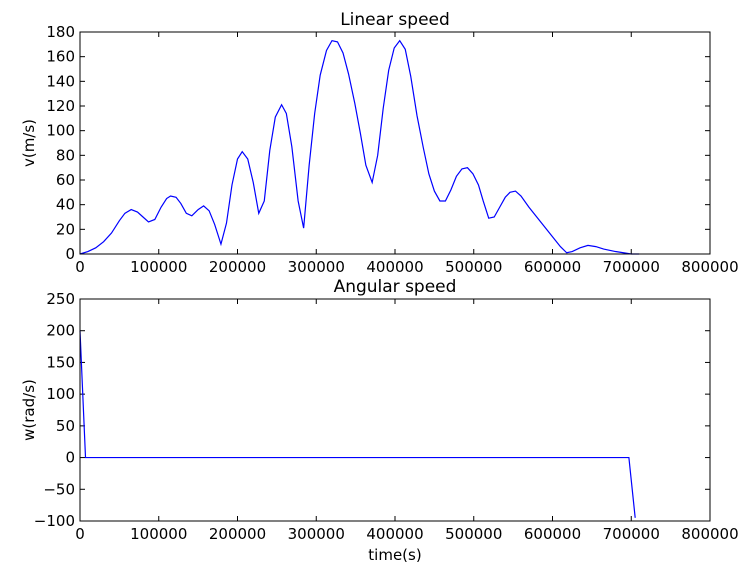 Image resolution: width=750 pixels, height=578 pixels. What do you see at coordinates (60, 81) in the screenshot?
I see `y-tick-label: 140` at bounding box center [60, 81].